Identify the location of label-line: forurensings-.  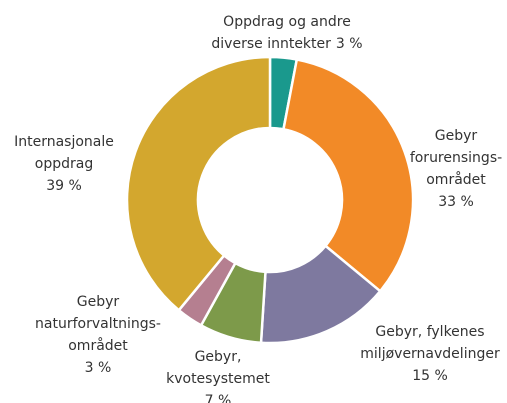
(456, 158).